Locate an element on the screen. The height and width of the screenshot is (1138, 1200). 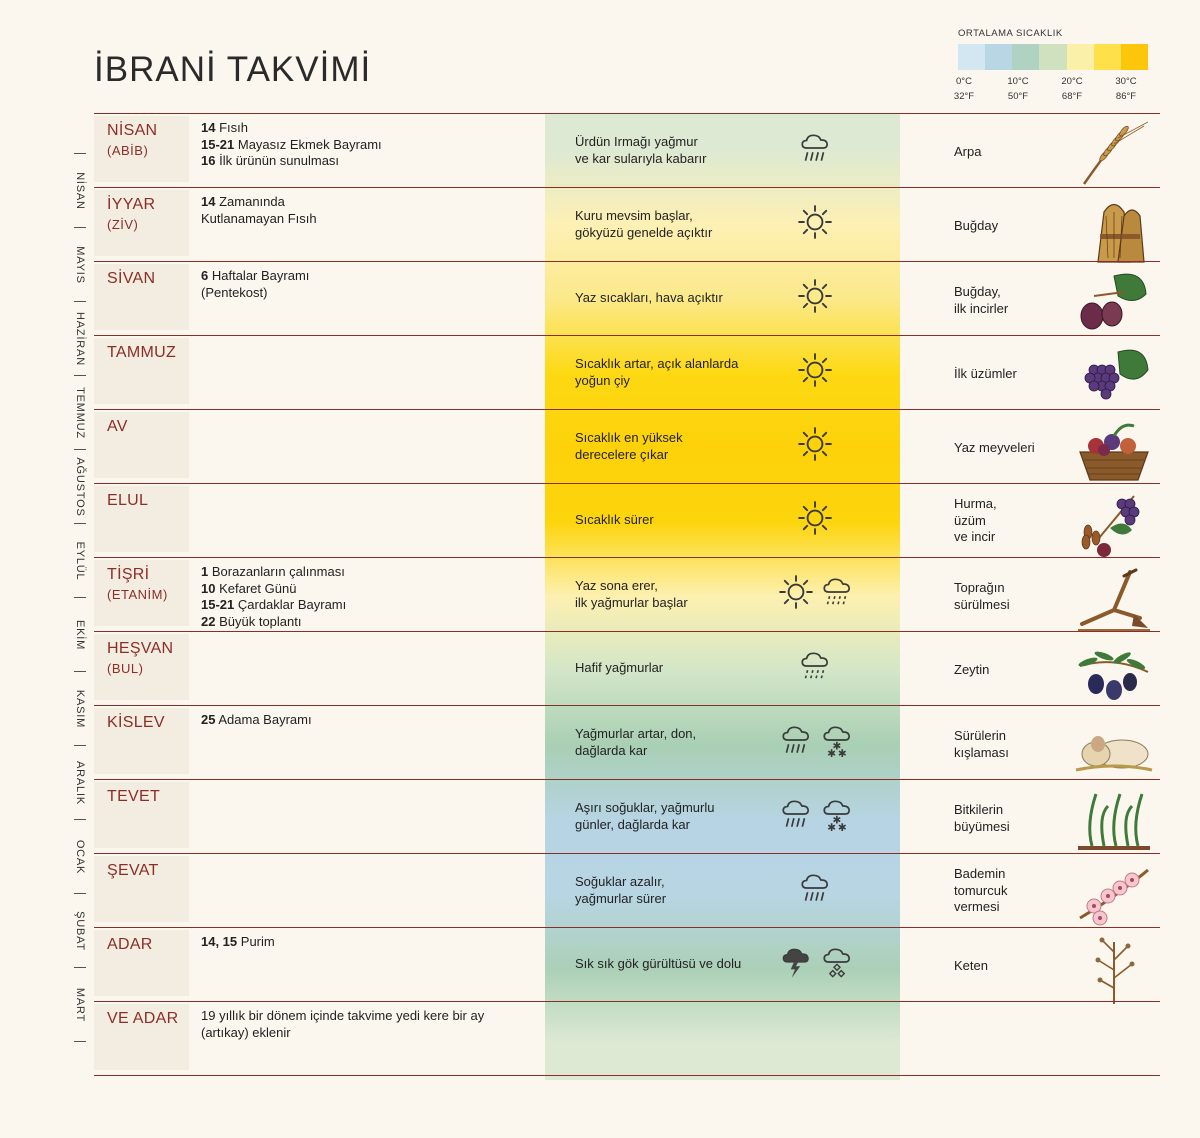
sheep-icon is located at coordinates (1114, 748).